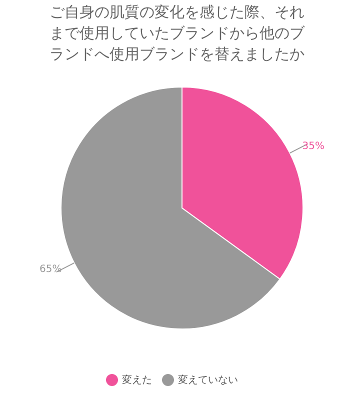 The image size is (354, 400). What do you see at coordinates (50, 269) in the screenshot?
I see `data-label: 65%` at bounding box center [50, 269].